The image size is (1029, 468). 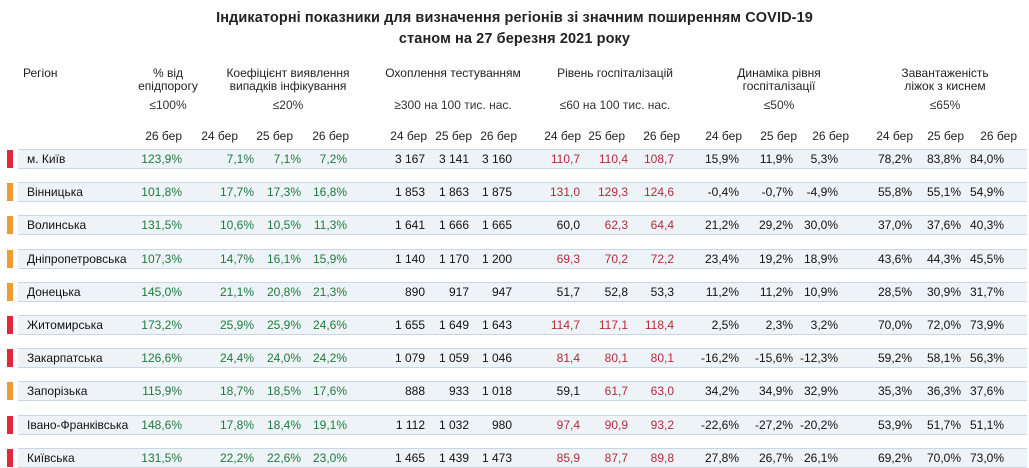 I want to click on date-threshold-26: 26 бер, so click(x=163, y=136).